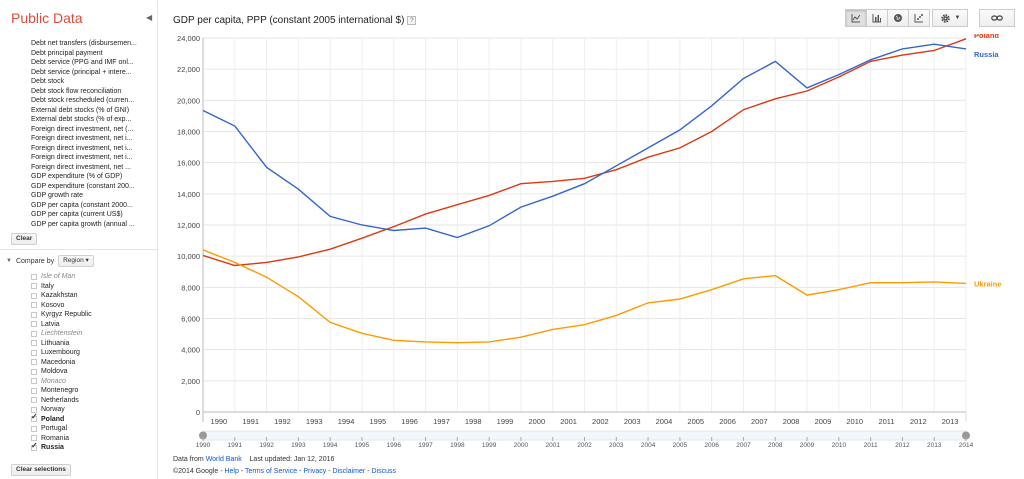  What do you see at coordinates (412, 20) in the screenshot?
I see `help-icon: ?` at bounding box center [412, 20].